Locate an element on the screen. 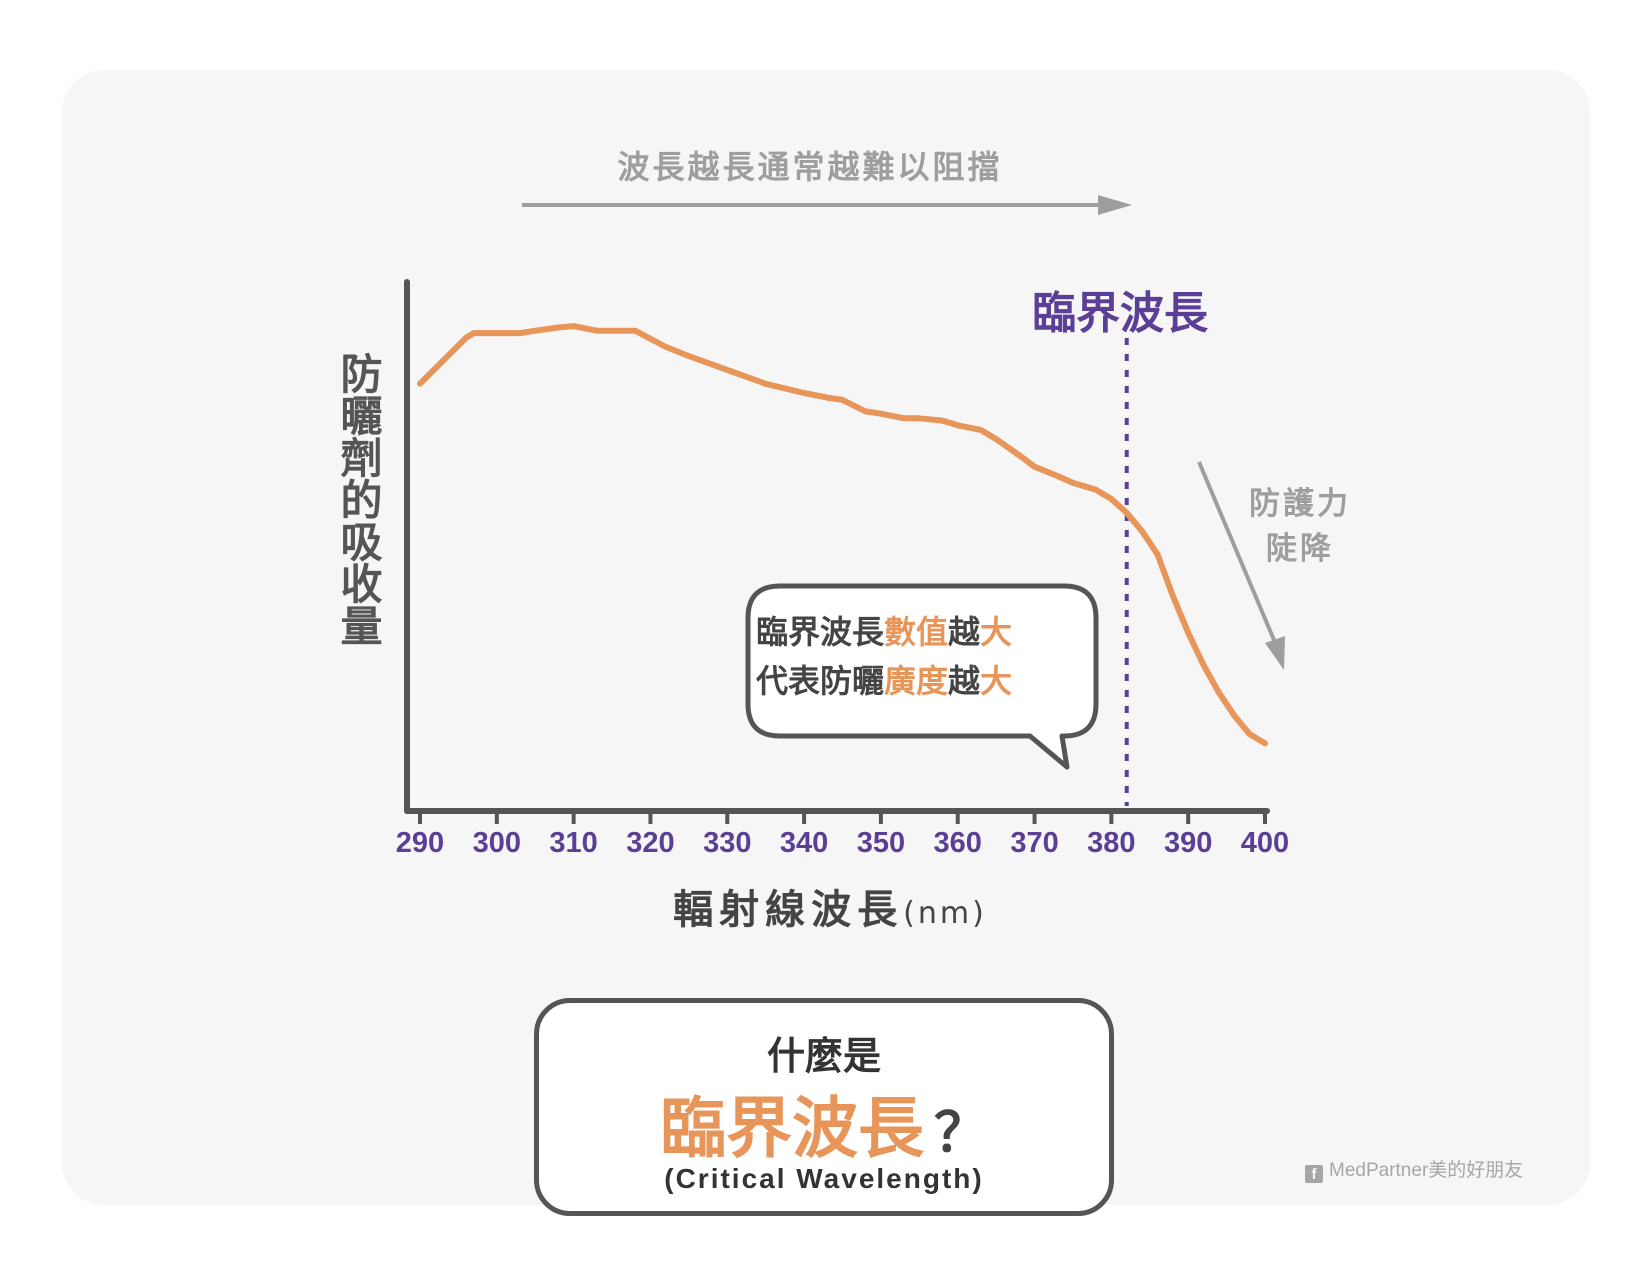  x-tick-label: 380 is located at coordinates (1111, 843).